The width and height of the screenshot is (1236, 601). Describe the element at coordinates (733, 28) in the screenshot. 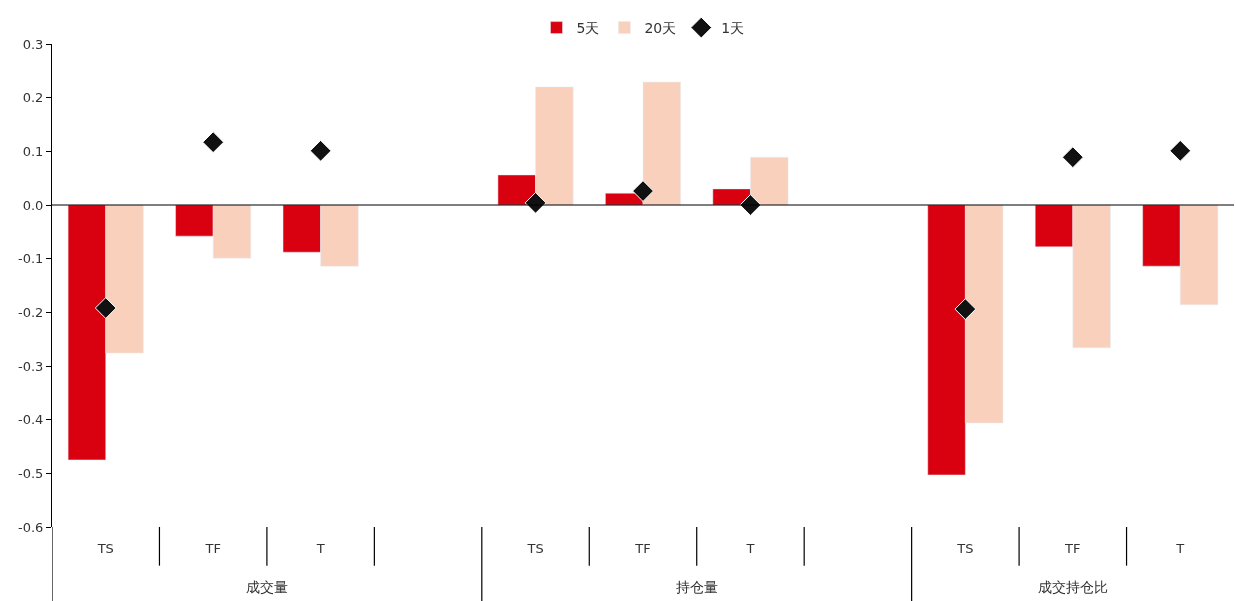

I see `legend-label: 1天` at that location.